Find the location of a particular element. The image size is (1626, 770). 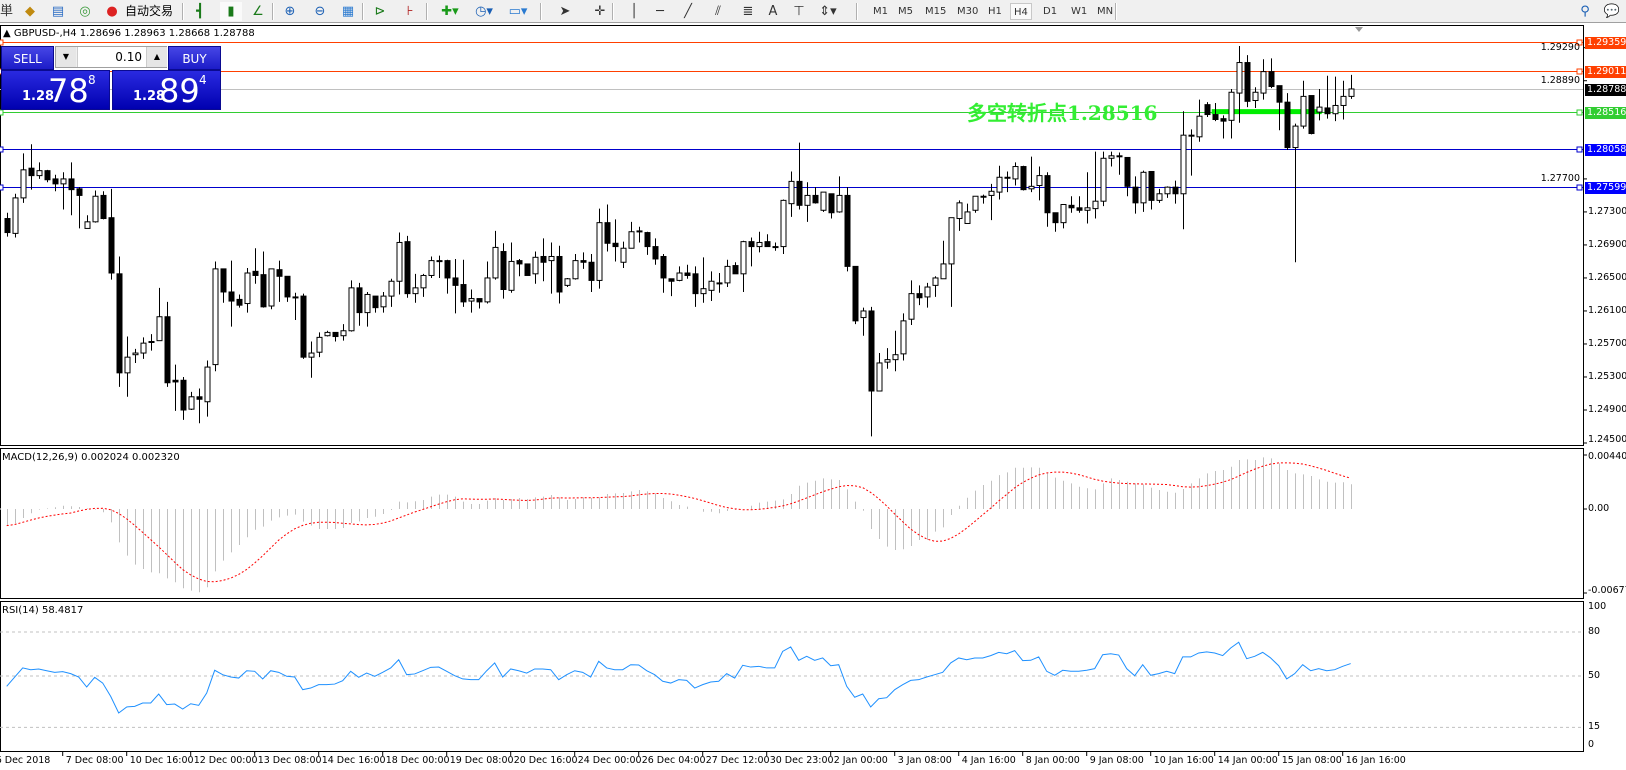

rsi-axis-label: 0 is located at coordinates (1591, 745).